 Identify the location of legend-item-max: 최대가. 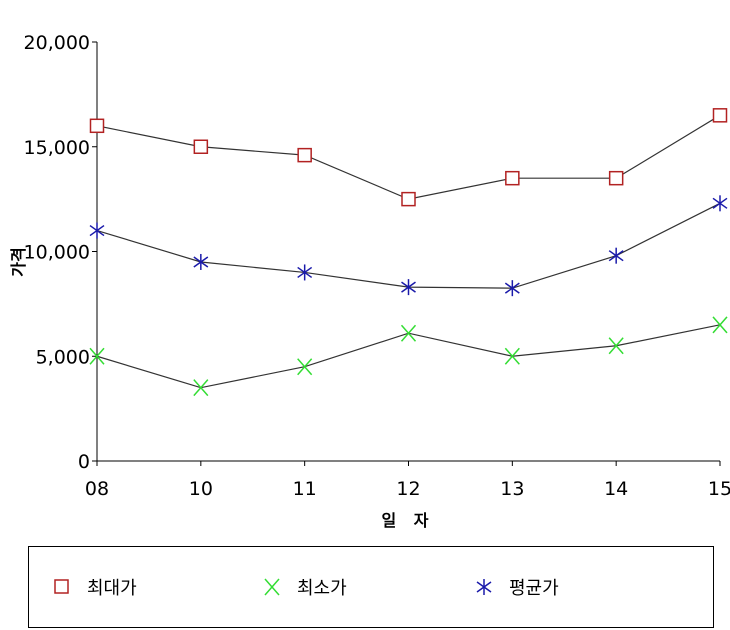
(95, 587).